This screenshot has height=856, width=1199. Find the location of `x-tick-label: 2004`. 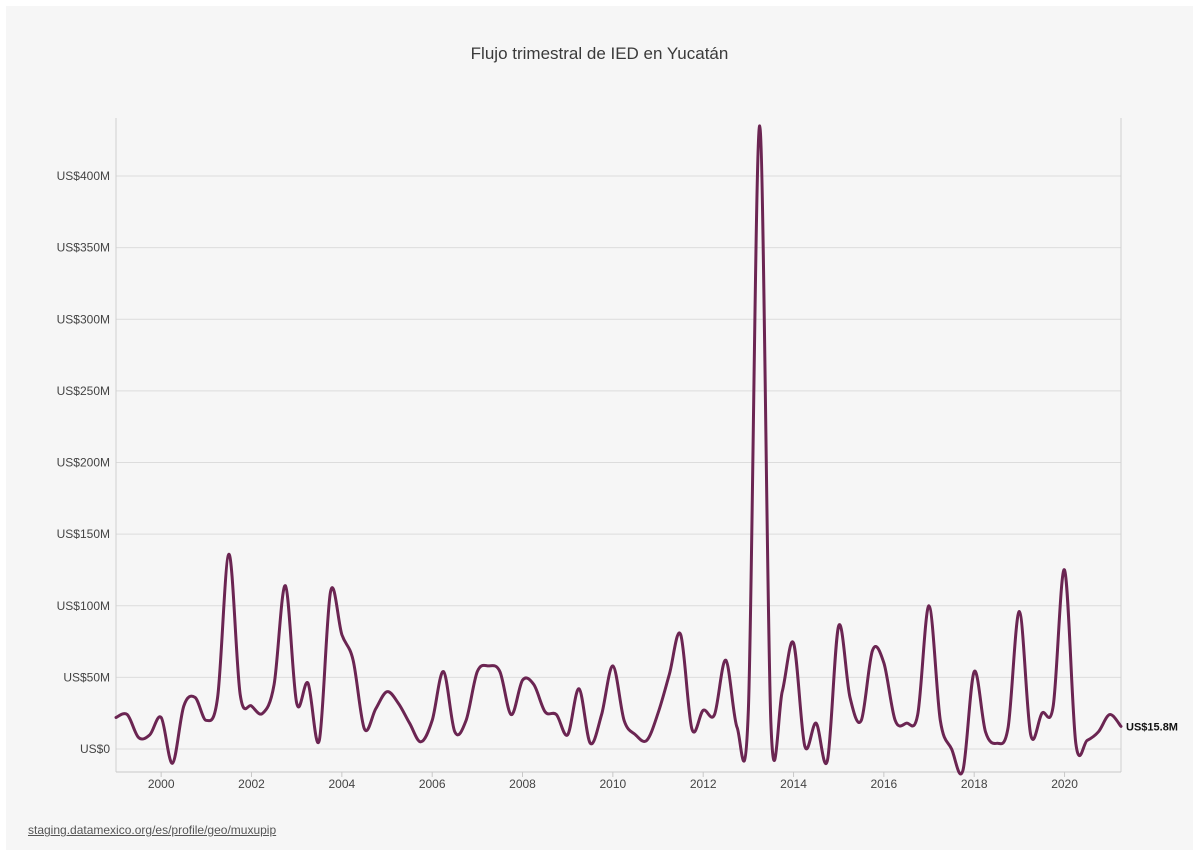

x-tick-label: 2004 is located at coordinates (341, 784).